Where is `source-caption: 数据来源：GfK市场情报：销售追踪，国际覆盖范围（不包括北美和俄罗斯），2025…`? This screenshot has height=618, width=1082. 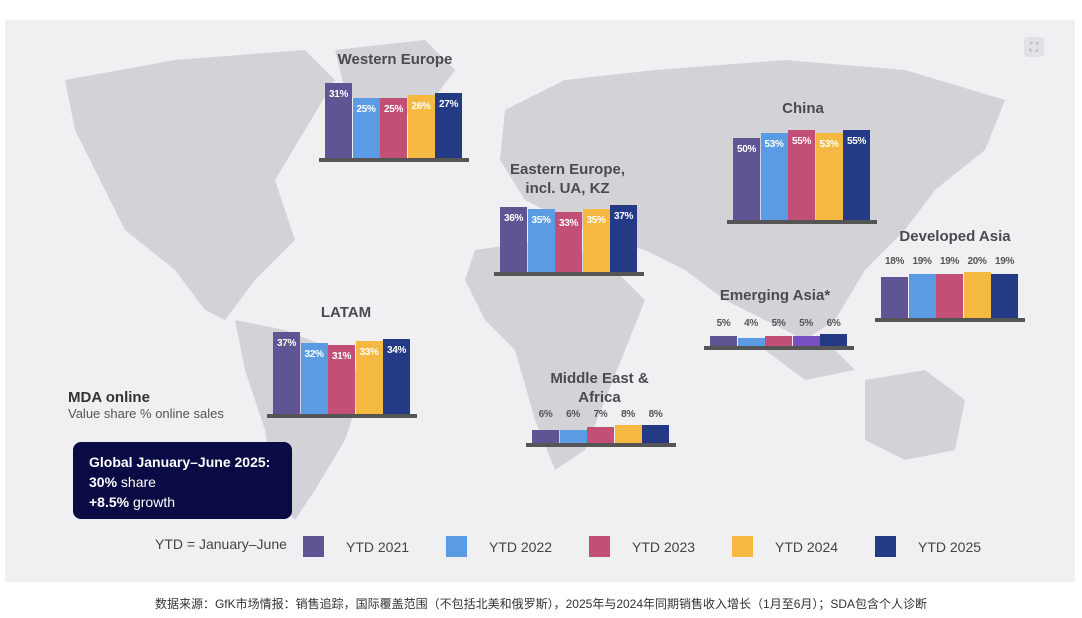 source-caption: 数据来源：GfK市场情报：销售追踪，国际覆盖范围（不包括北美和俄罗斯），2025… is located at coordinates (541, 604).